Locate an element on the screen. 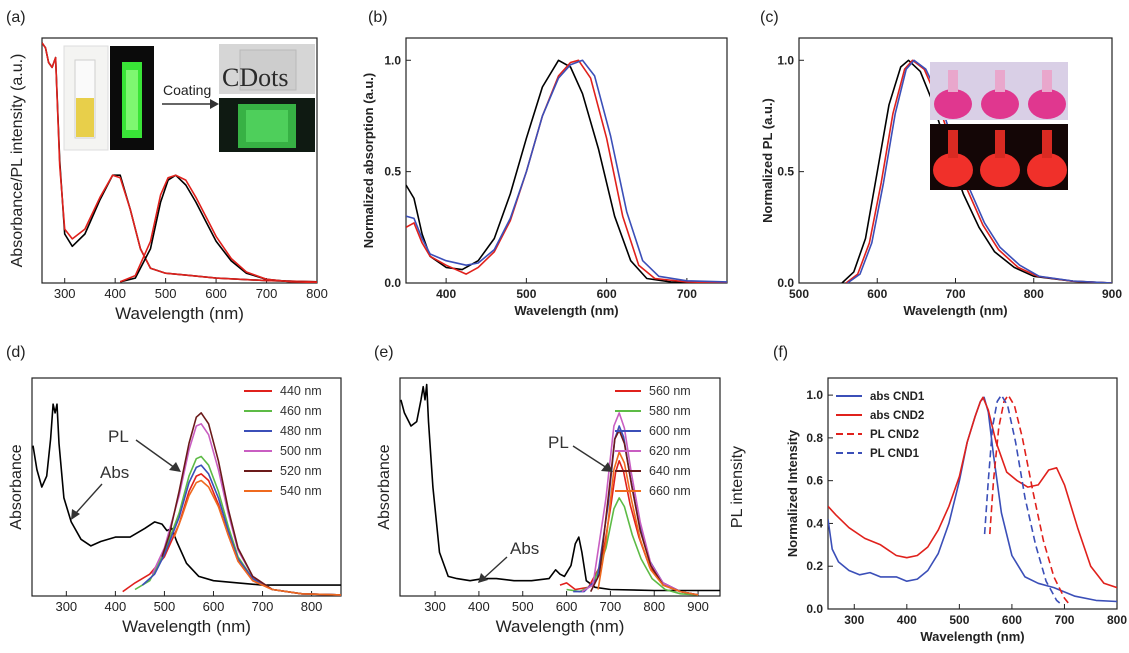 This screenshot has height=653, width=1129. legend-label: 600 nm is located at coordinates (670, 431).